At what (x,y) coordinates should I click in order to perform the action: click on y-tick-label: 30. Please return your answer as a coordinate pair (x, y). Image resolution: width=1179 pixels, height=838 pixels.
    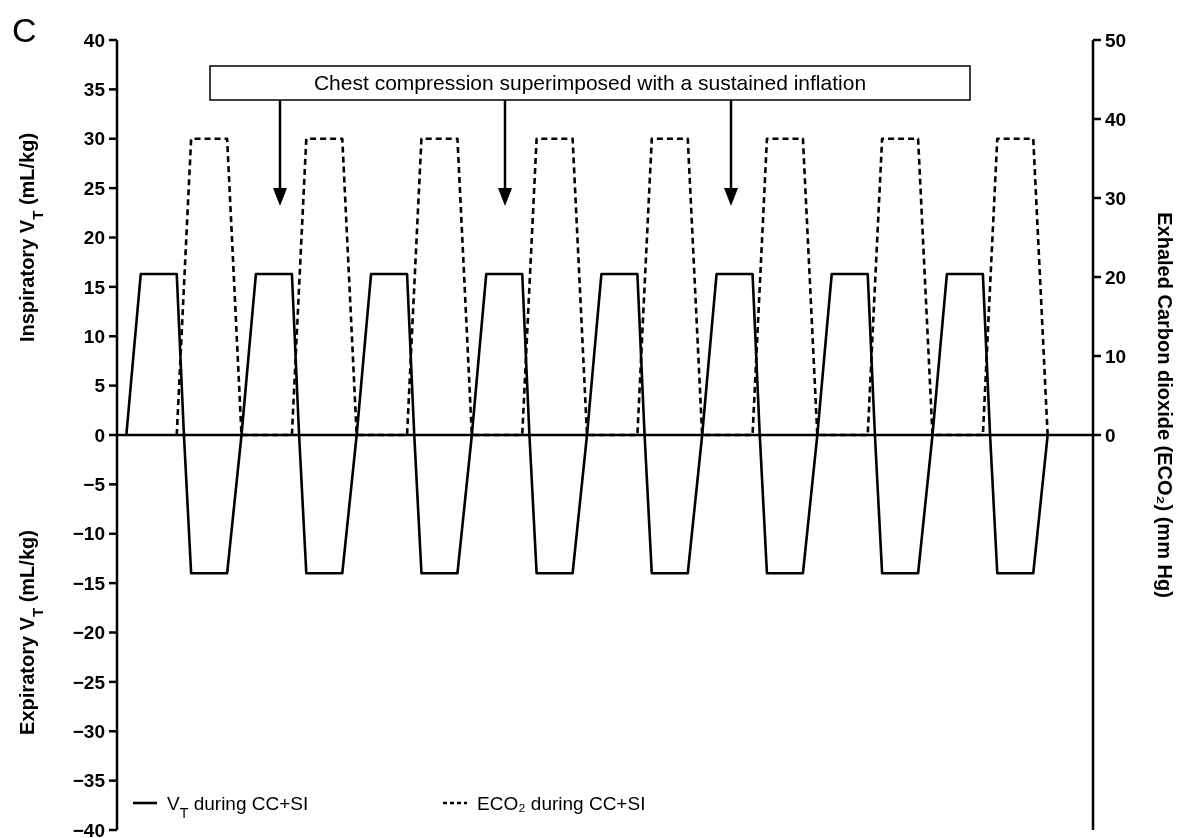
    Looking at the image, I should click on (94, 139).